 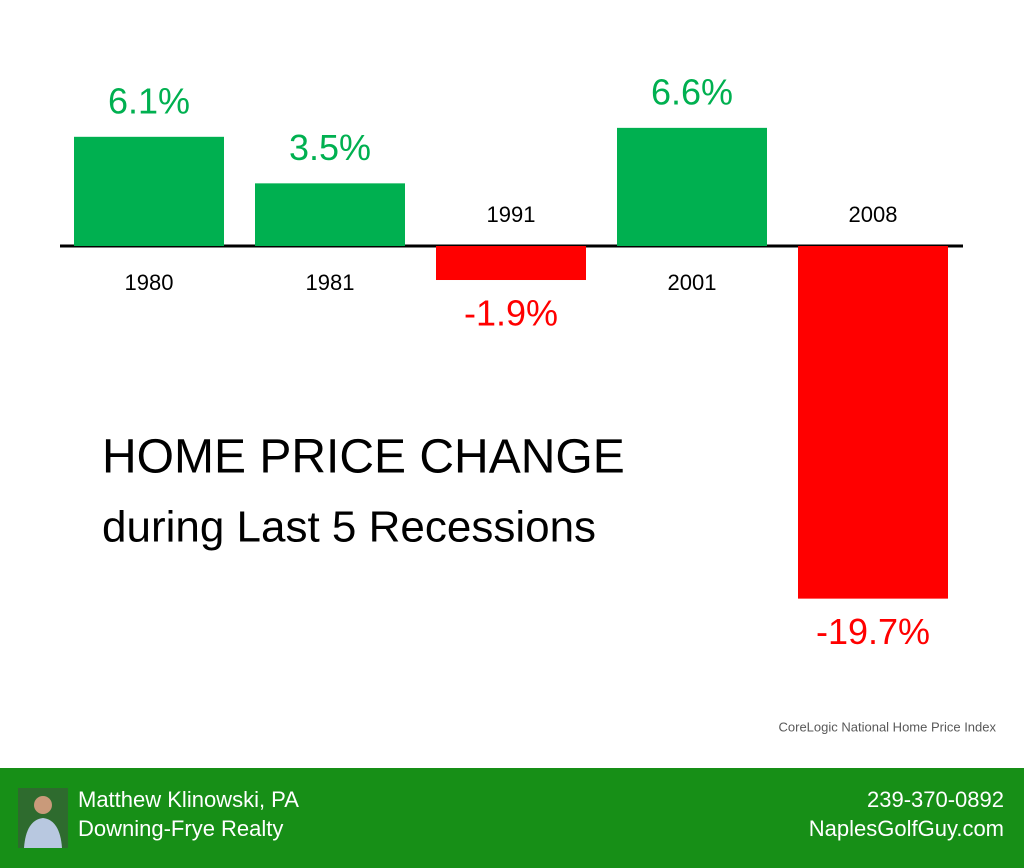 I want to click on value-label: 6.6%, so click(x=692, y=91).